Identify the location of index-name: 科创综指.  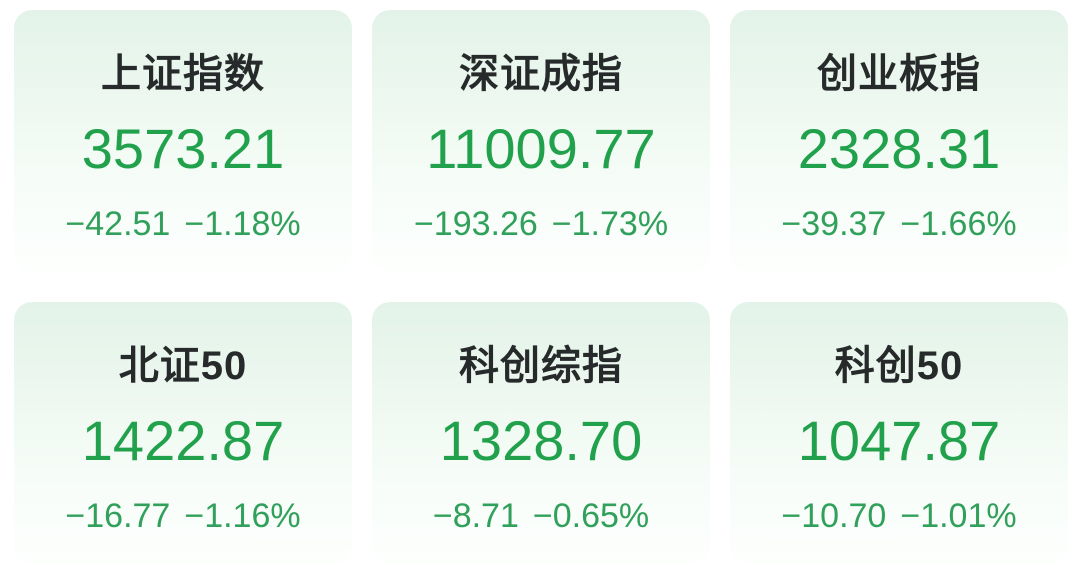
(541, 366).